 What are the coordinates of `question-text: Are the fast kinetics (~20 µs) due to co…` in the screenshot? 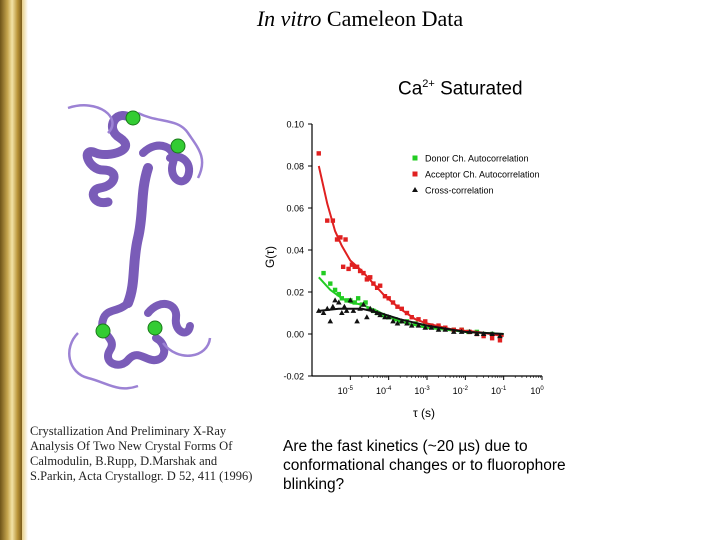 It's located at (424, 465).